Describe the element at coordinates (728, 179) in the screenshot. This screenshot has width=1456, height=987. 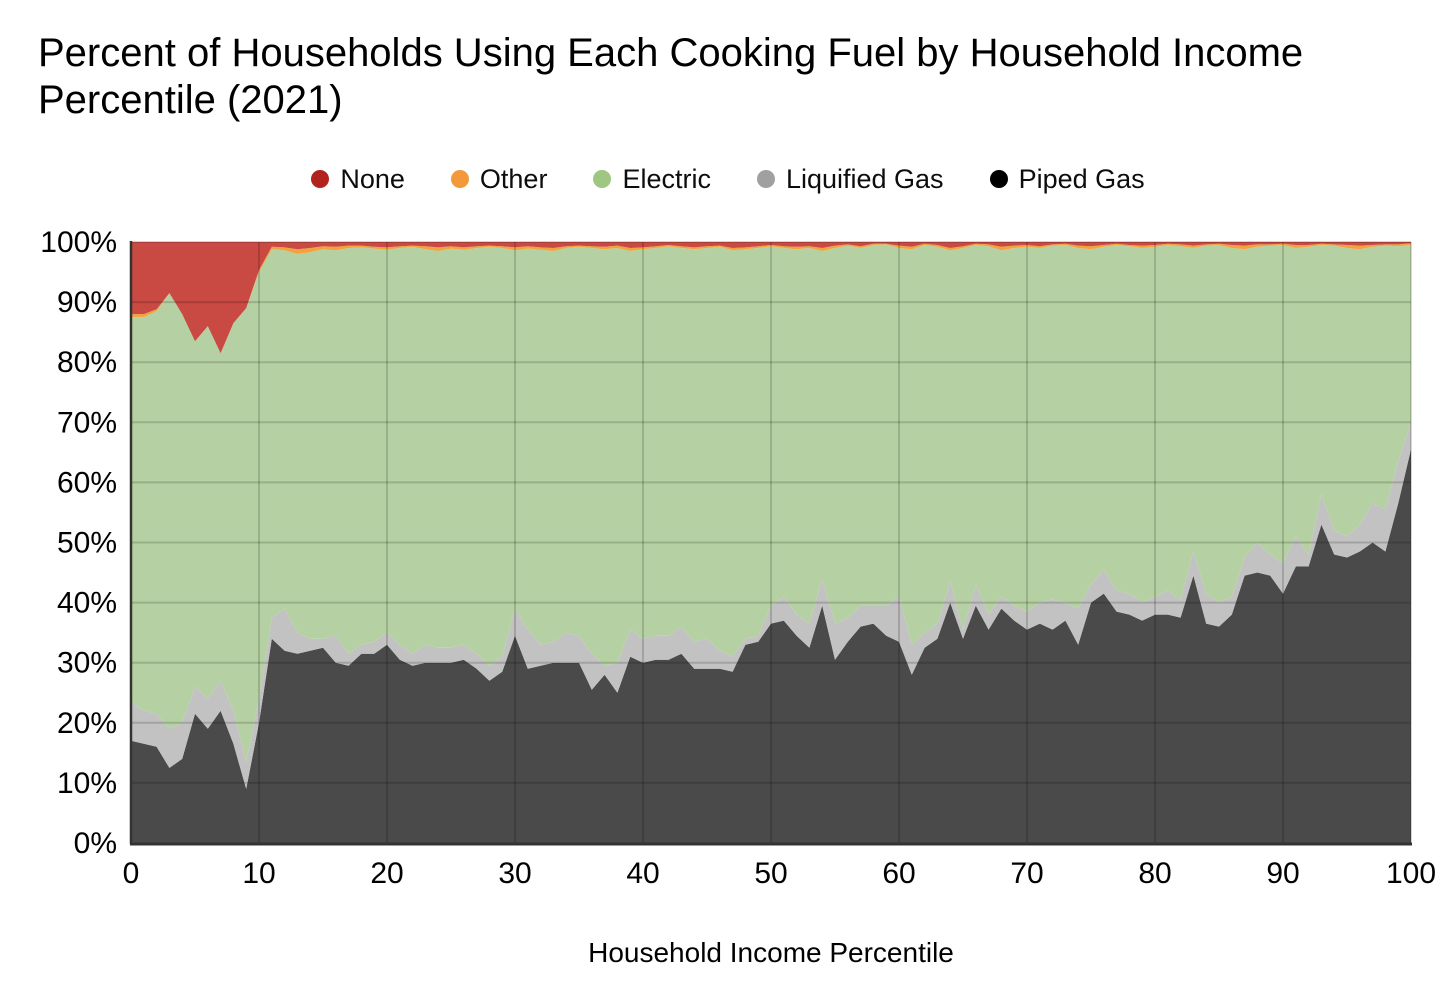
I see `chart-legend: None Other Electric Liquified Gas Piped Gas` at that location.